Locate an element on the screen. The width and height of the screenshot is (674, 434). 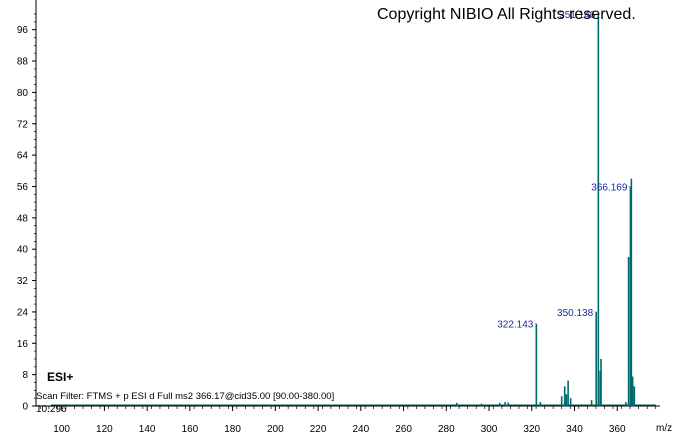
x-tick-label: 240 is located at coordinates (360, 429).